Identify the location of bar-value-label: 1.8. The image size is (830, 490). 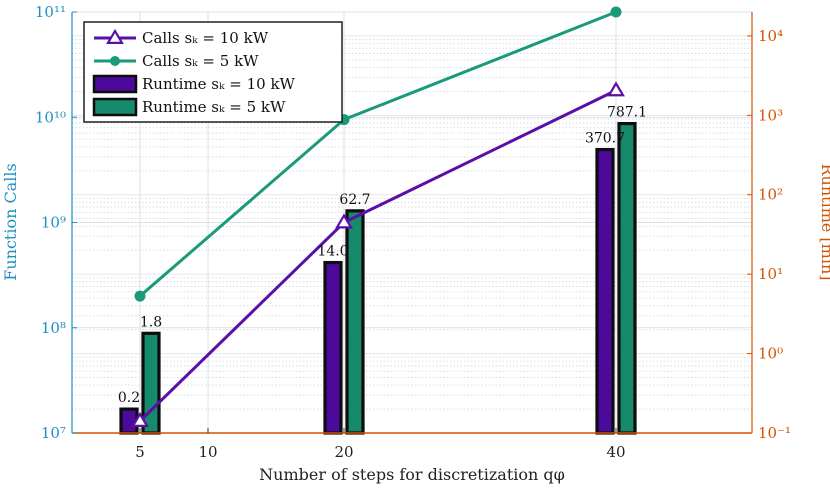
(151, 322).